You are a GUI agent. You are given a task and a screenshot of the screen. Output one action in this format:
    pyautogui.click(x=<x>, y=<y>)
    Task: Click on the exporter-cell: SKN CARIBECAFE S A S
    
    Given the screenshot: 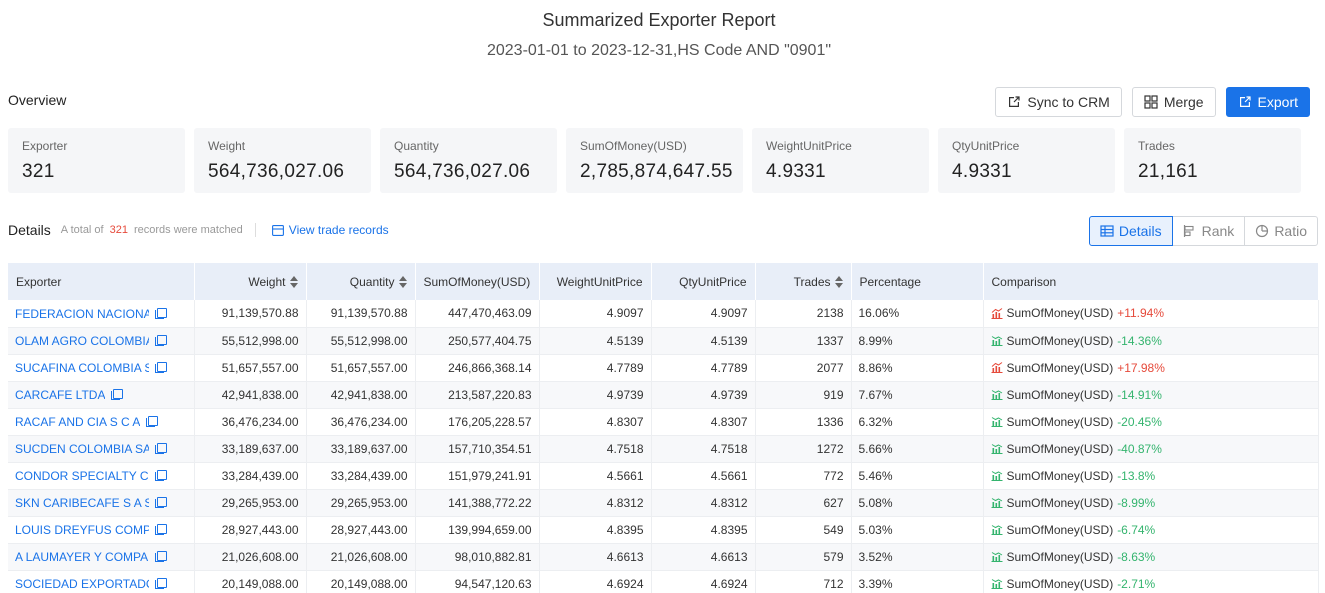 What is the action you would take?
    pyautogui.click(x=101, y=502)
    